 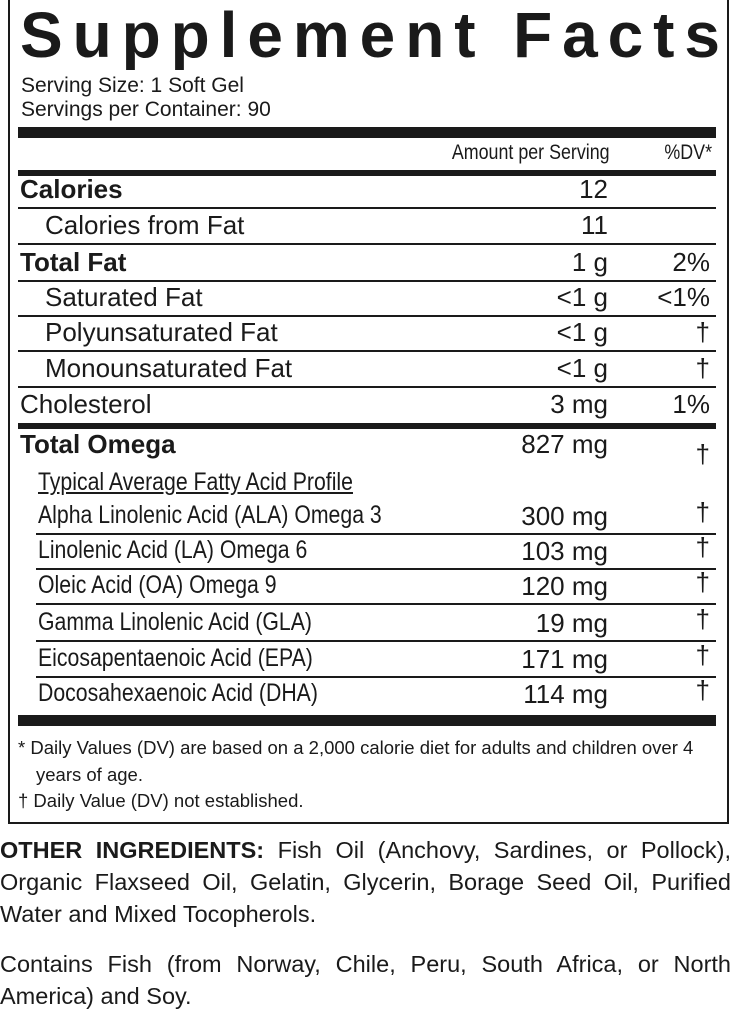 What do you see at coordinates (564, 659) in the screenshot?
I see `fatty-acid-amount: 171 mg` at bounding box center [564, 659].